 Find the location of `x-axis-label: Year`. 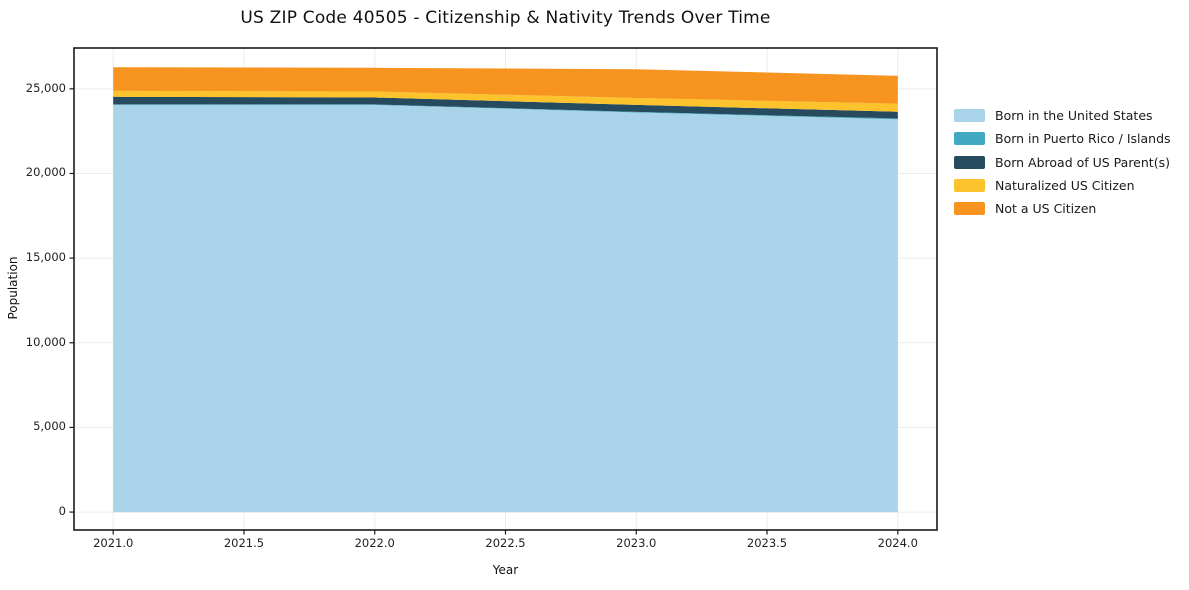

x-axis-label: Year is located at coordinates (505, 570).